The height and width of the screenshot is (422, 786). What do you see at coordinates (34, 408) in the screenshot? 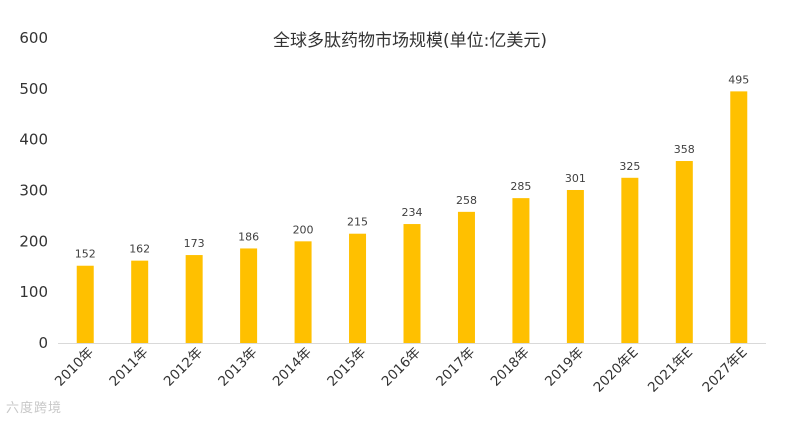
I see `watermark: 六度跨境` at bounding box center [34, 408].